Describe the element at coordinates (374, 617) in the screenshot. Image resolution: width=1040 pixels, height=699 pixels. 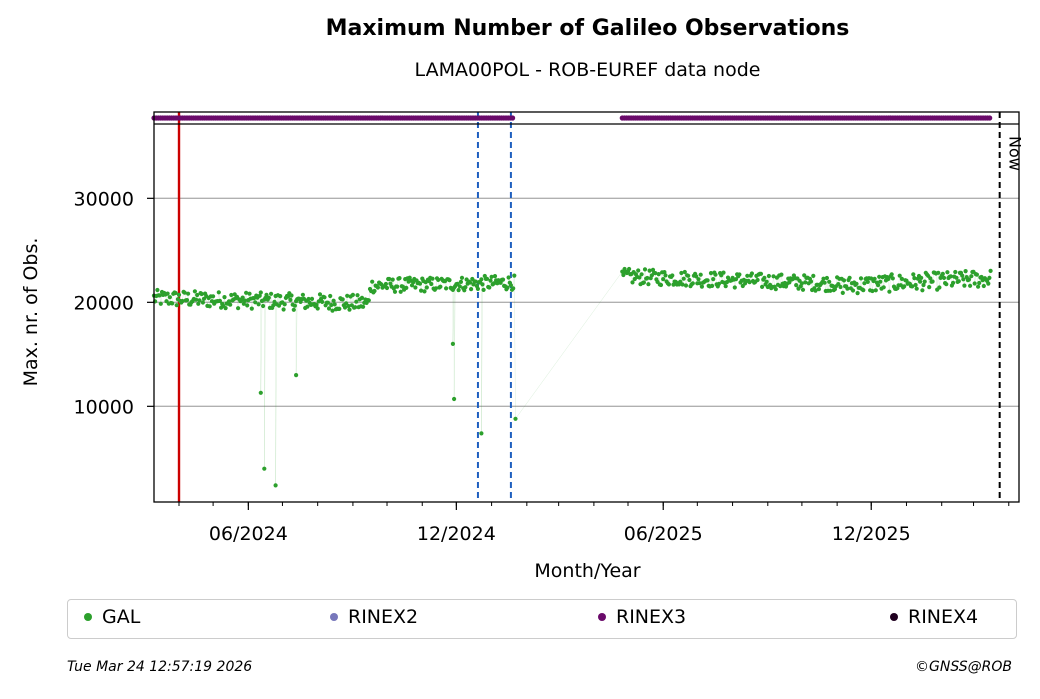
I see `legend-item-rinex2: RINEX2` at that location.